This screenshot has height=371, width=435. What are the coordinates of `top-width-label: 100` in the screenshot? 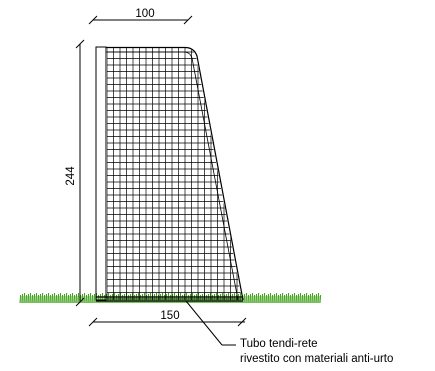 It's located at (144, 14).